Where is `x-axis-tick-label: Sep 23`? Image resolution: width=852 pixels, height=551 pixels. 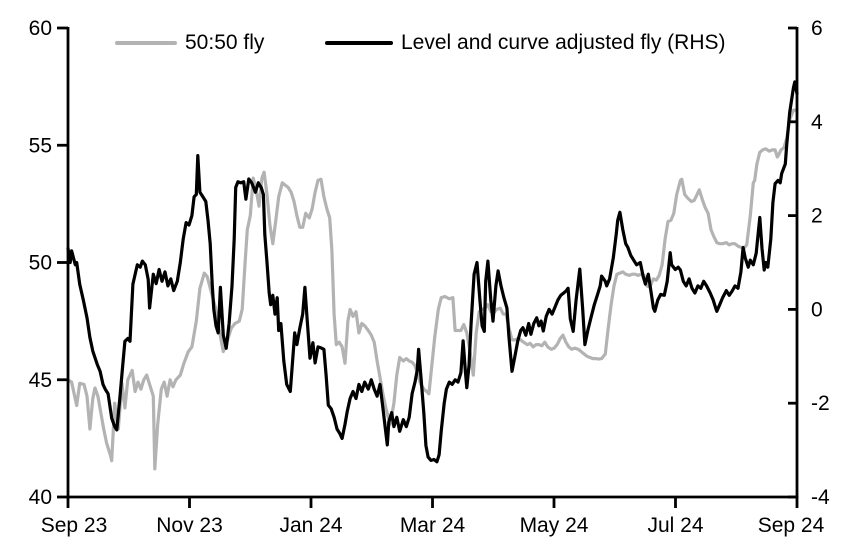
x-axis-tick-label: Sep 23 is located at coordinates (74, 525).